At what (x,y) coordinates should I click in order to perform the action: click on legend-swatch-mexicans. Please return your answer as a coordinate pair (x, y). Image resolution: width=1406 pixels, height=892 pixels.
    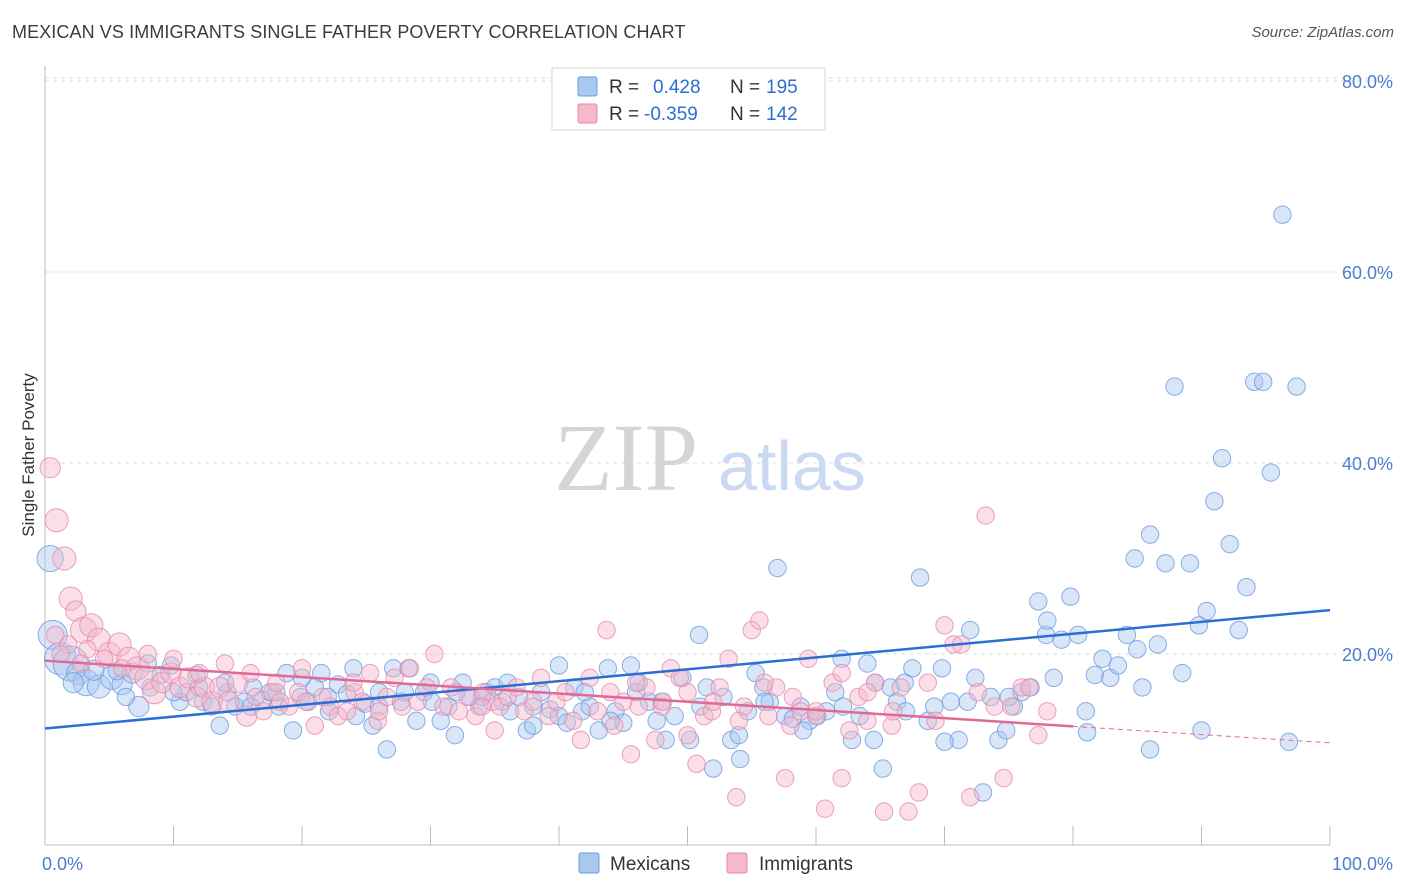
    Looking at the image, I should click on (587, 86).